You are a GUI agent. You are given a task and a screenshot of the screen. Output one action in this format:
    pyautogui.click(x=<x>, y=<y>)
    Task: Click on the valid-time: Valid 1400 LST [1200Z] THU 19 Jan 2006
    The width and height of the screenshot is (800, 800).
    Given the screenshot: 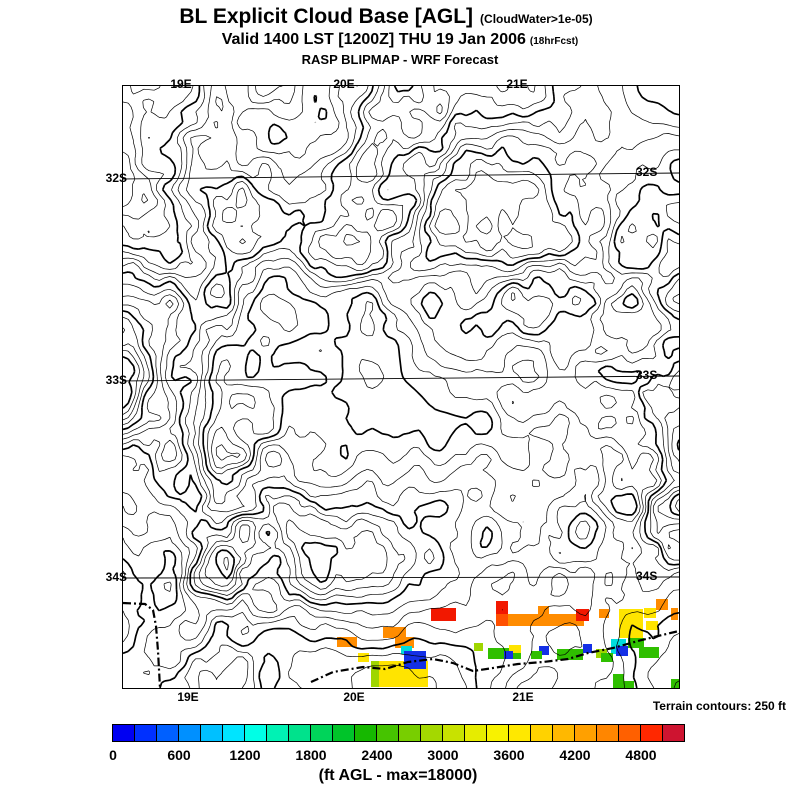 What is the action you would take?
    pyautogui.click(x=373, y=39)
    